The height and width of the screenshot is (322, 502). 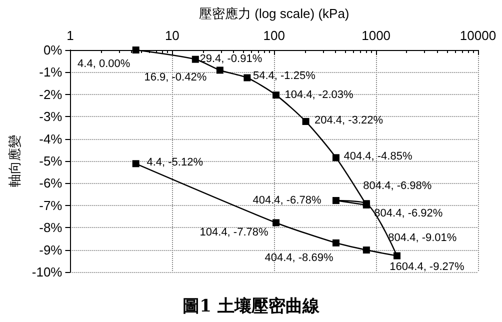 I want to click on y-tick-label: -2%, so click(x=51, y=94).